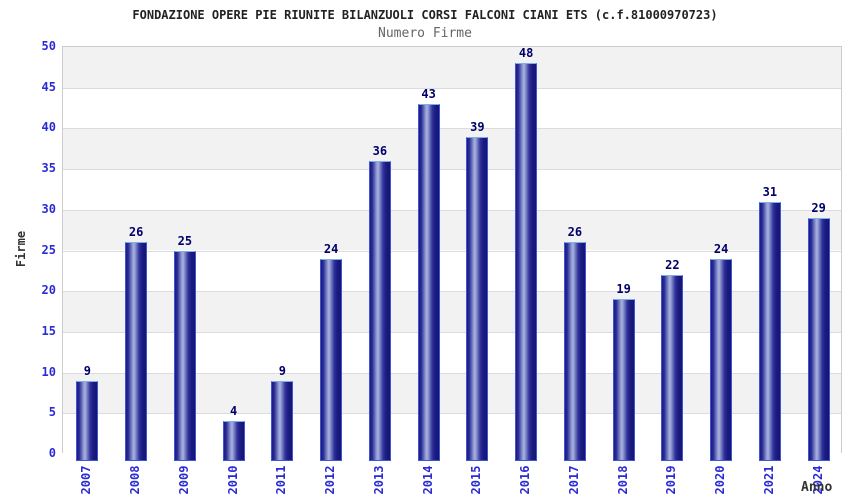 The width and height of the screenshot is (850, 500). Describe the element at coordinates (86, 480) in the screenshot. I see `x-tick-label: 2007` at that location.